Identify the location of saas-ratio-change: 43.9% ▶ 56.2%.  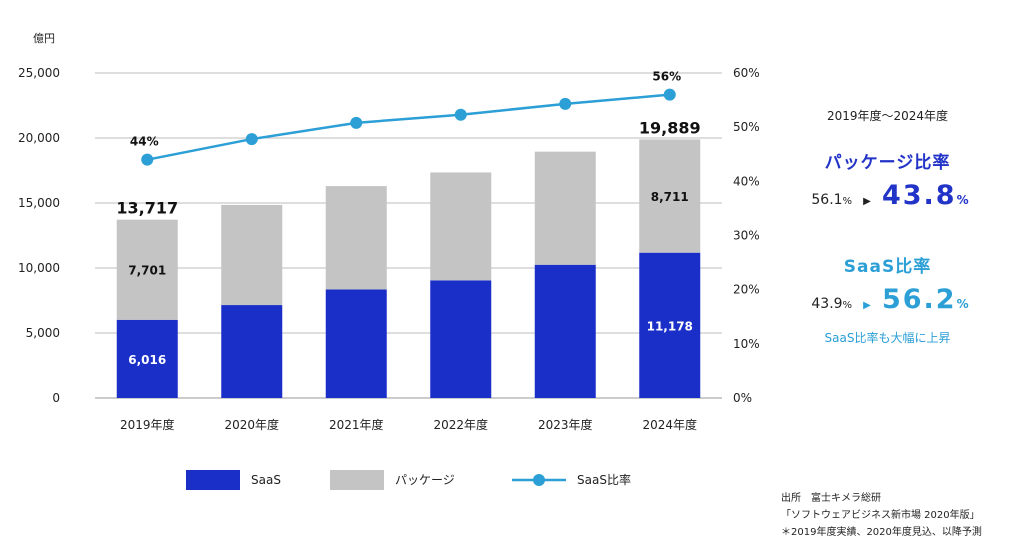
(890, 299).